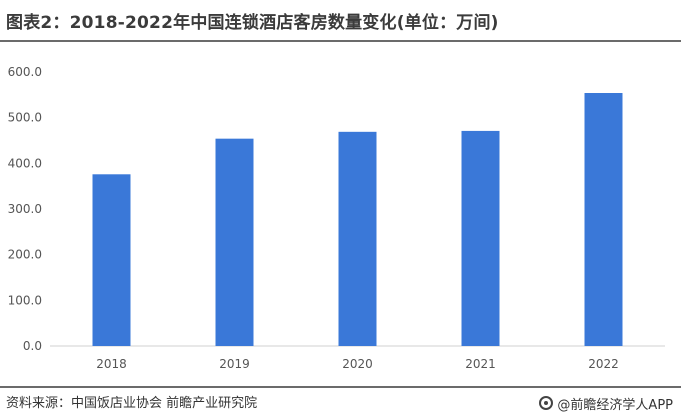 This screenshot has width=681, height=419. I want to click on x-tick-label: 2019, so click(234, 364).